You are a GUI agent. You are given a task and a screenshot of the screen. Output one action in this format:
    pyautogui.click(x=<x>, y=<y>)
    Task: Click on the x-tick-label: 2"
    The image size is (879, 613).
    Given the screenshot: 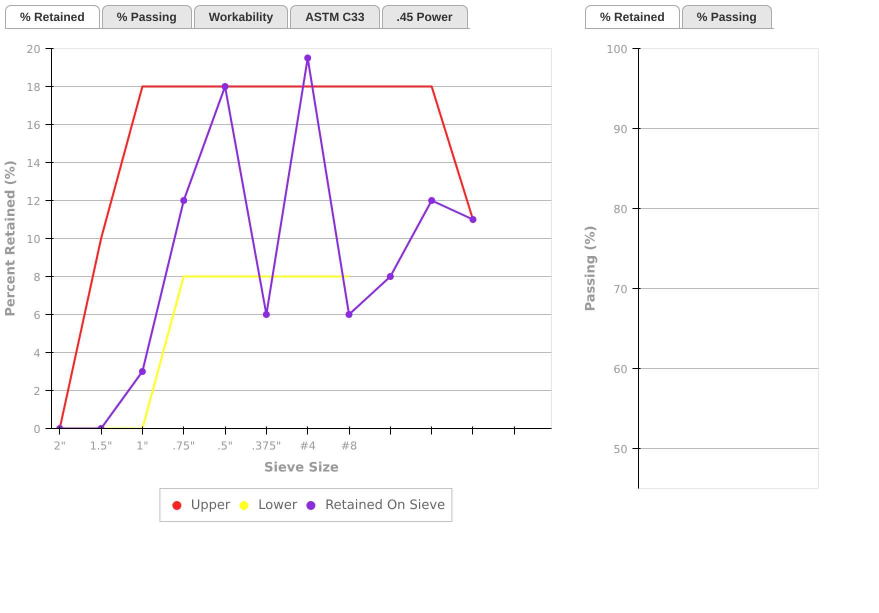 What is the action you would take?
    pyautogui.click(x=60, y=446)
    